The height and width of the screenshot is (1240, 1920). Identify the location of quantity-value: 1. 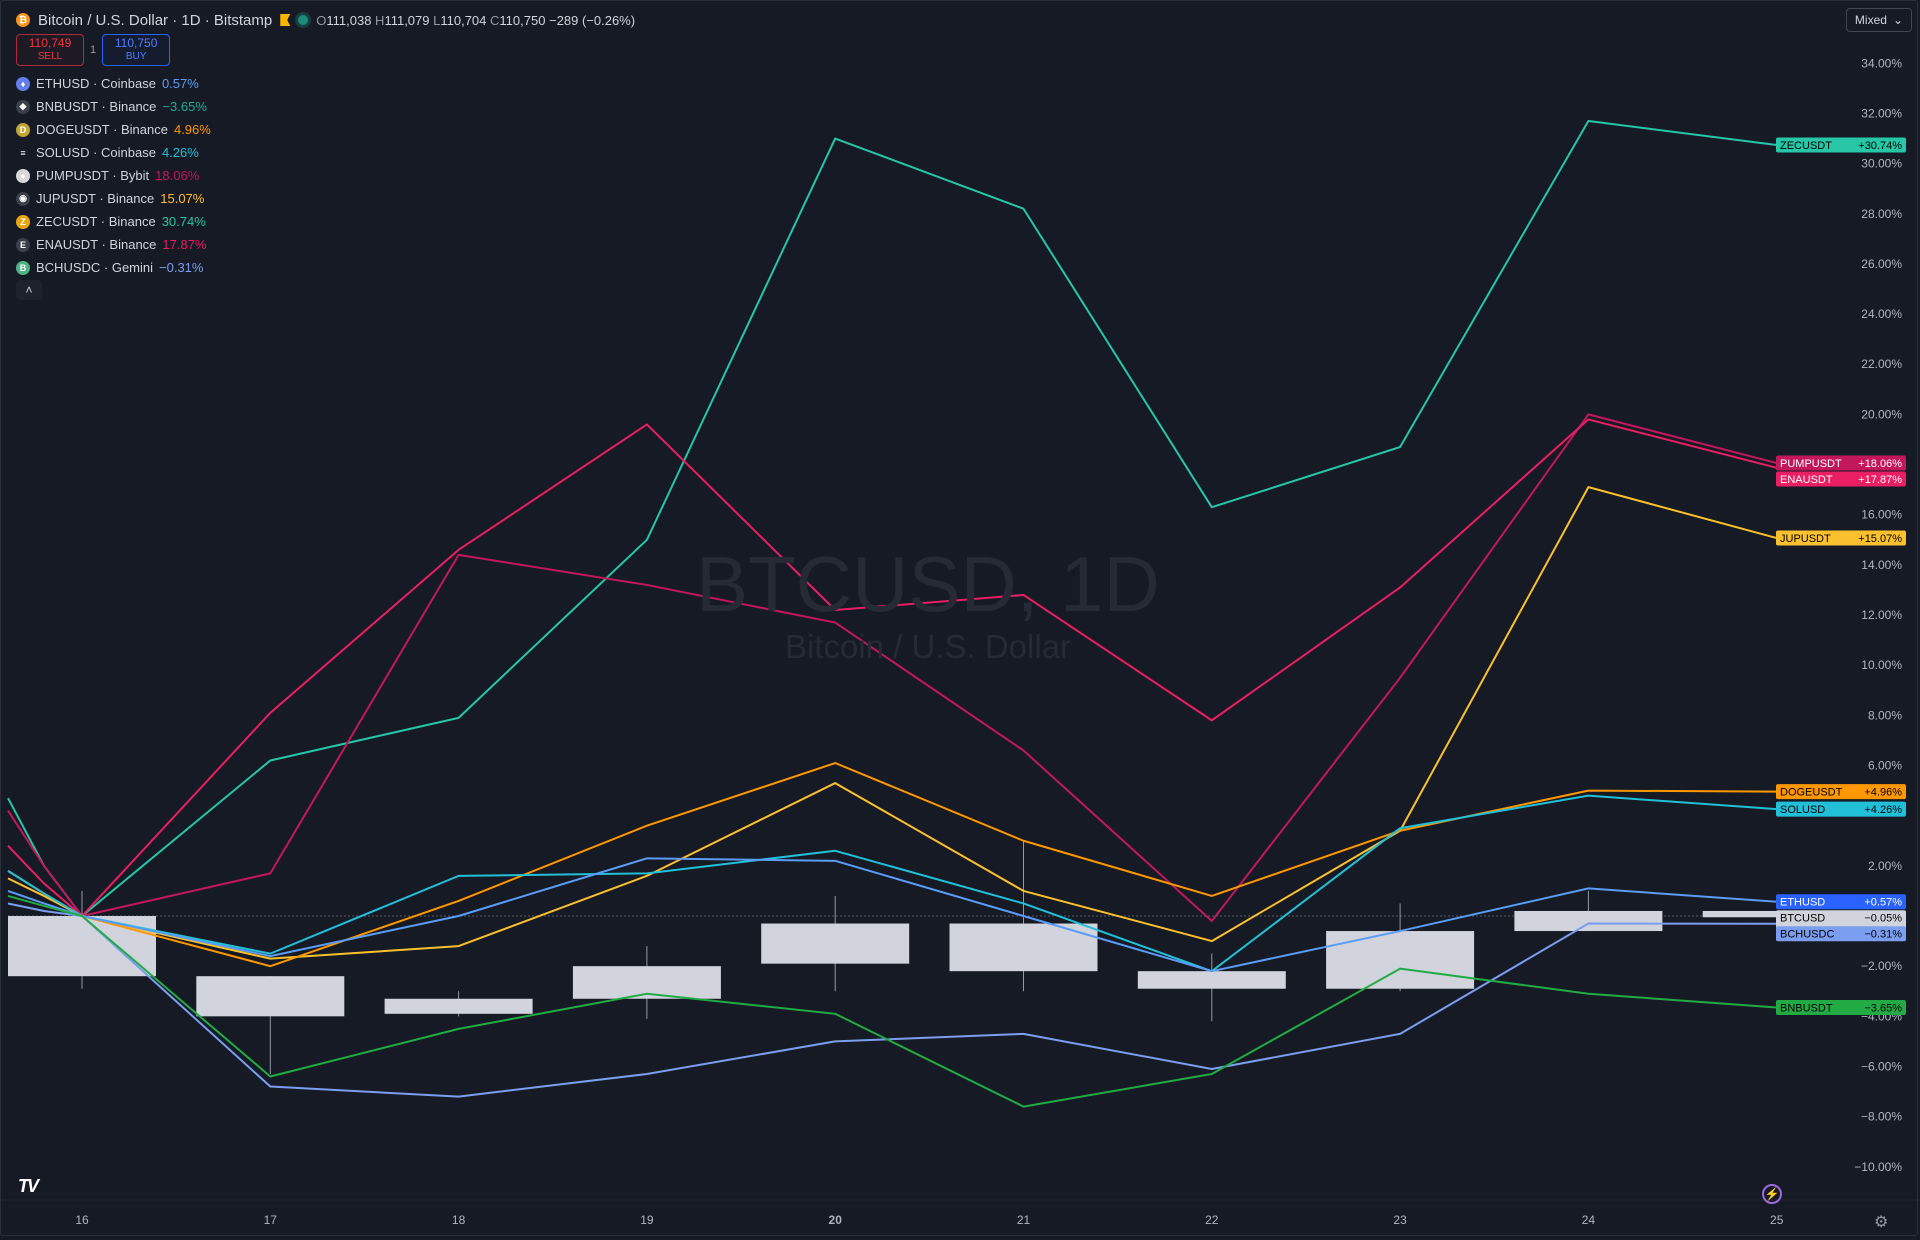
(93, 50).